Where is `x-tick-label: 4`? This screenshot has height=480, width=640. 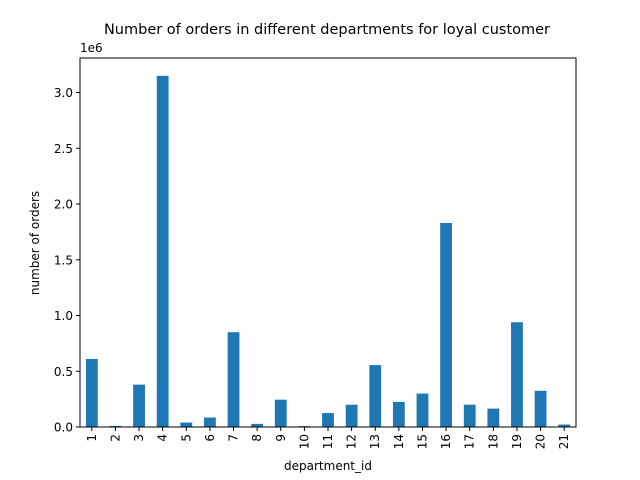
x-tick-label: 4 is located at coordinates (163, 438).